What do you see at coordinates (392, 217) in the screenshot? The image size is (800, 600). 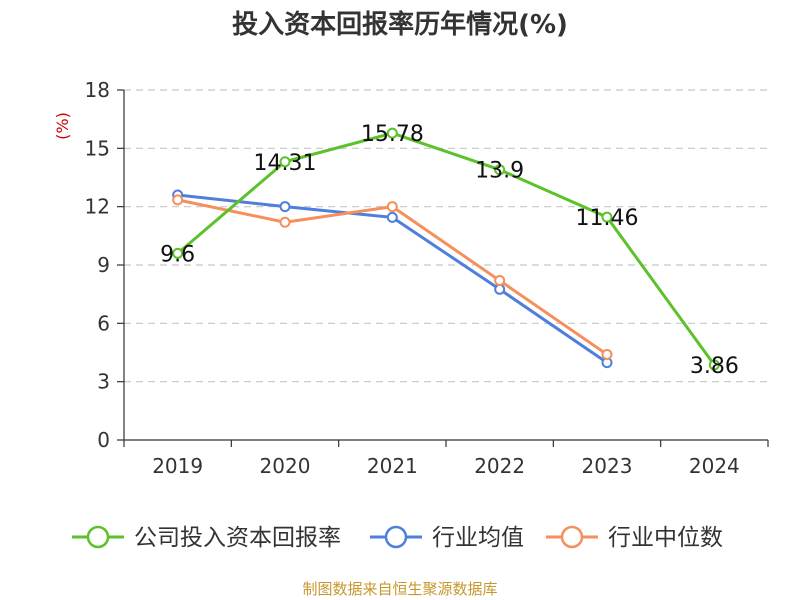 I see `point-1-2021` at bounding box center [392, 217].